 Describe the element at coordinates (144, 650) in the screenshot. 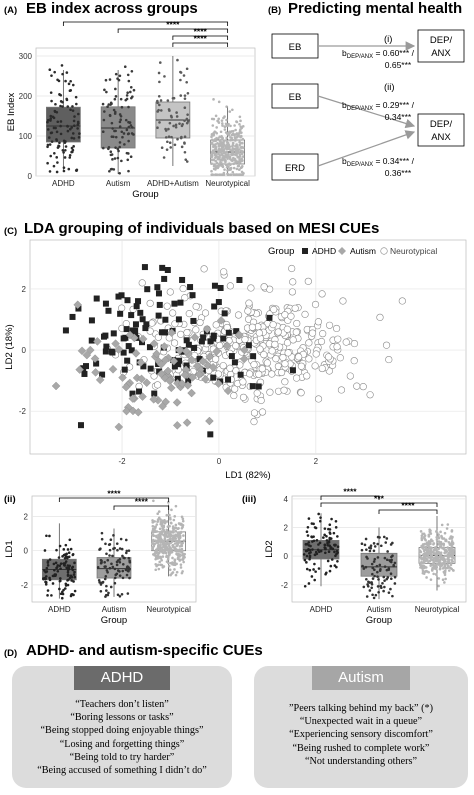

I see `panel-d-title: ADHD- and autism-specific CUEs` at that location.